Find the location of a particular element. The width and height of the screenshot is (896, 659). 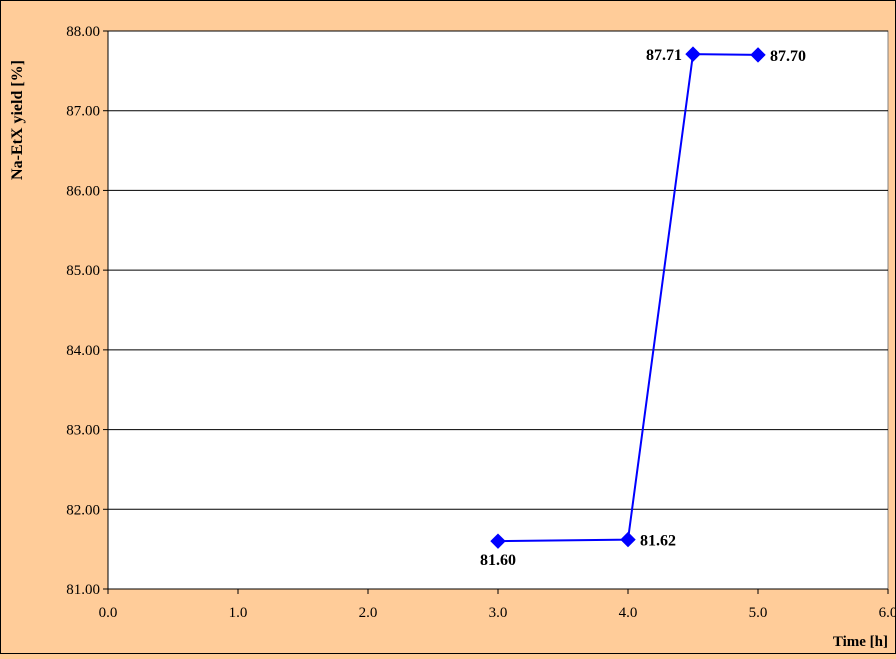

y-tick-label-0: 81.00 is located at coordinates (83, 590).